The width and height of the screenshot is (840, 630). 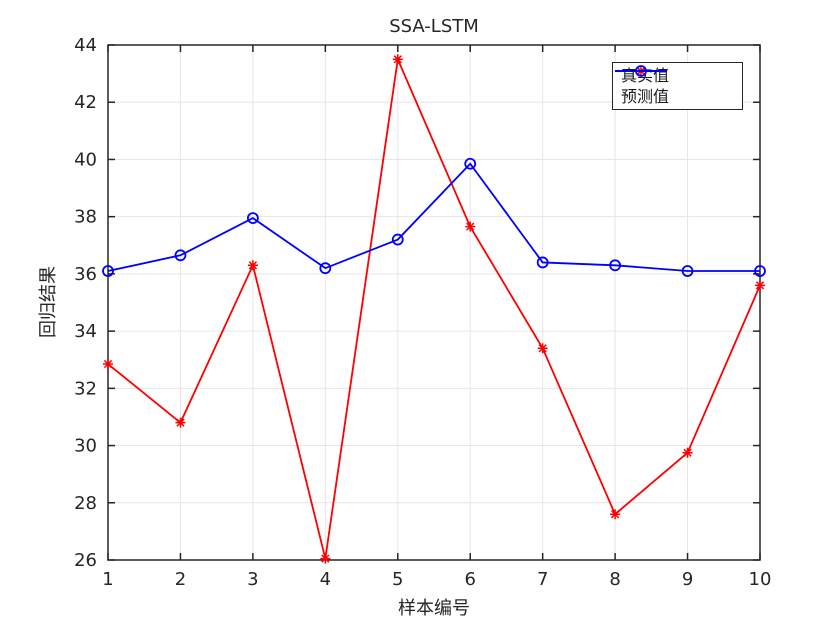 I want to click on y-tick-label: 26, so click(x=85, y=560).